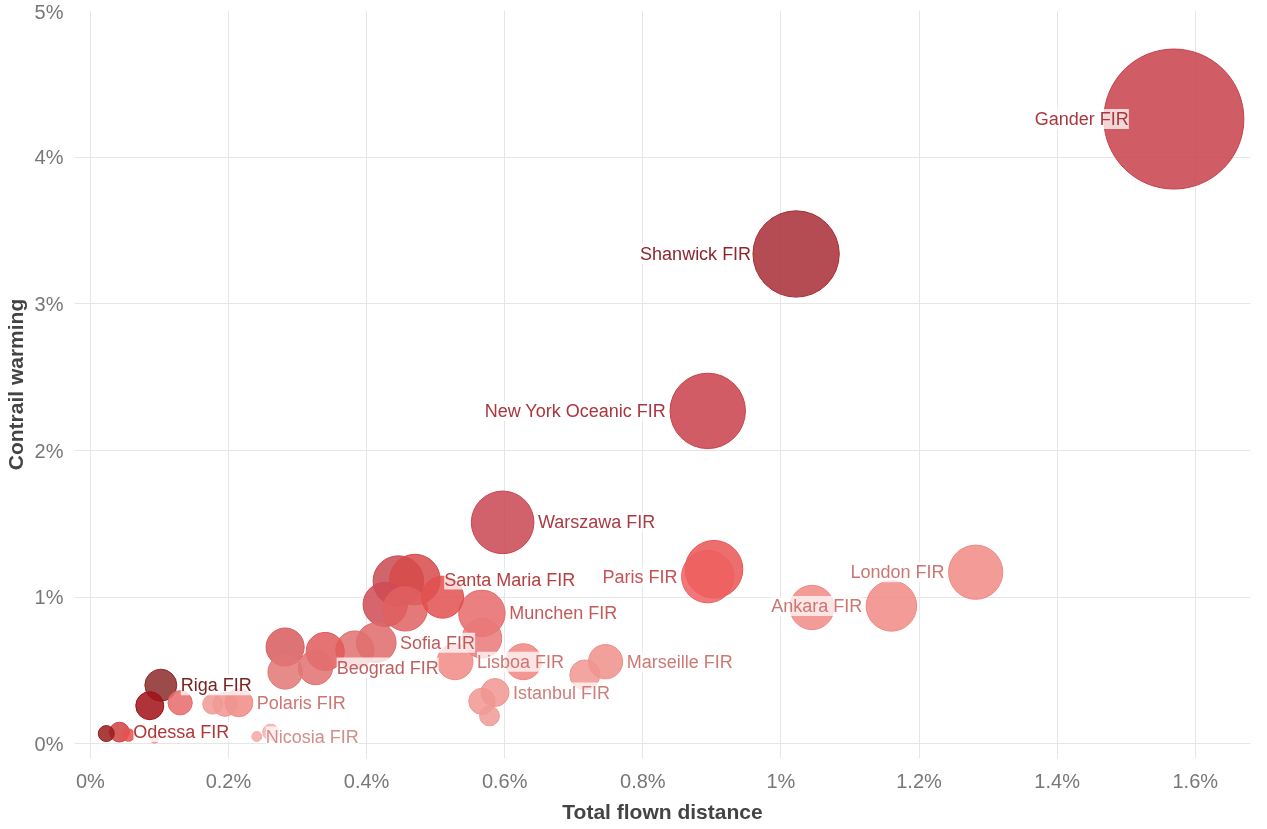 The height and width of the screenshot is (829, 1267). Describe the element at coordinates (366, 780) in the screenshot. I see `x-tick-label: 0.4%` at that location.